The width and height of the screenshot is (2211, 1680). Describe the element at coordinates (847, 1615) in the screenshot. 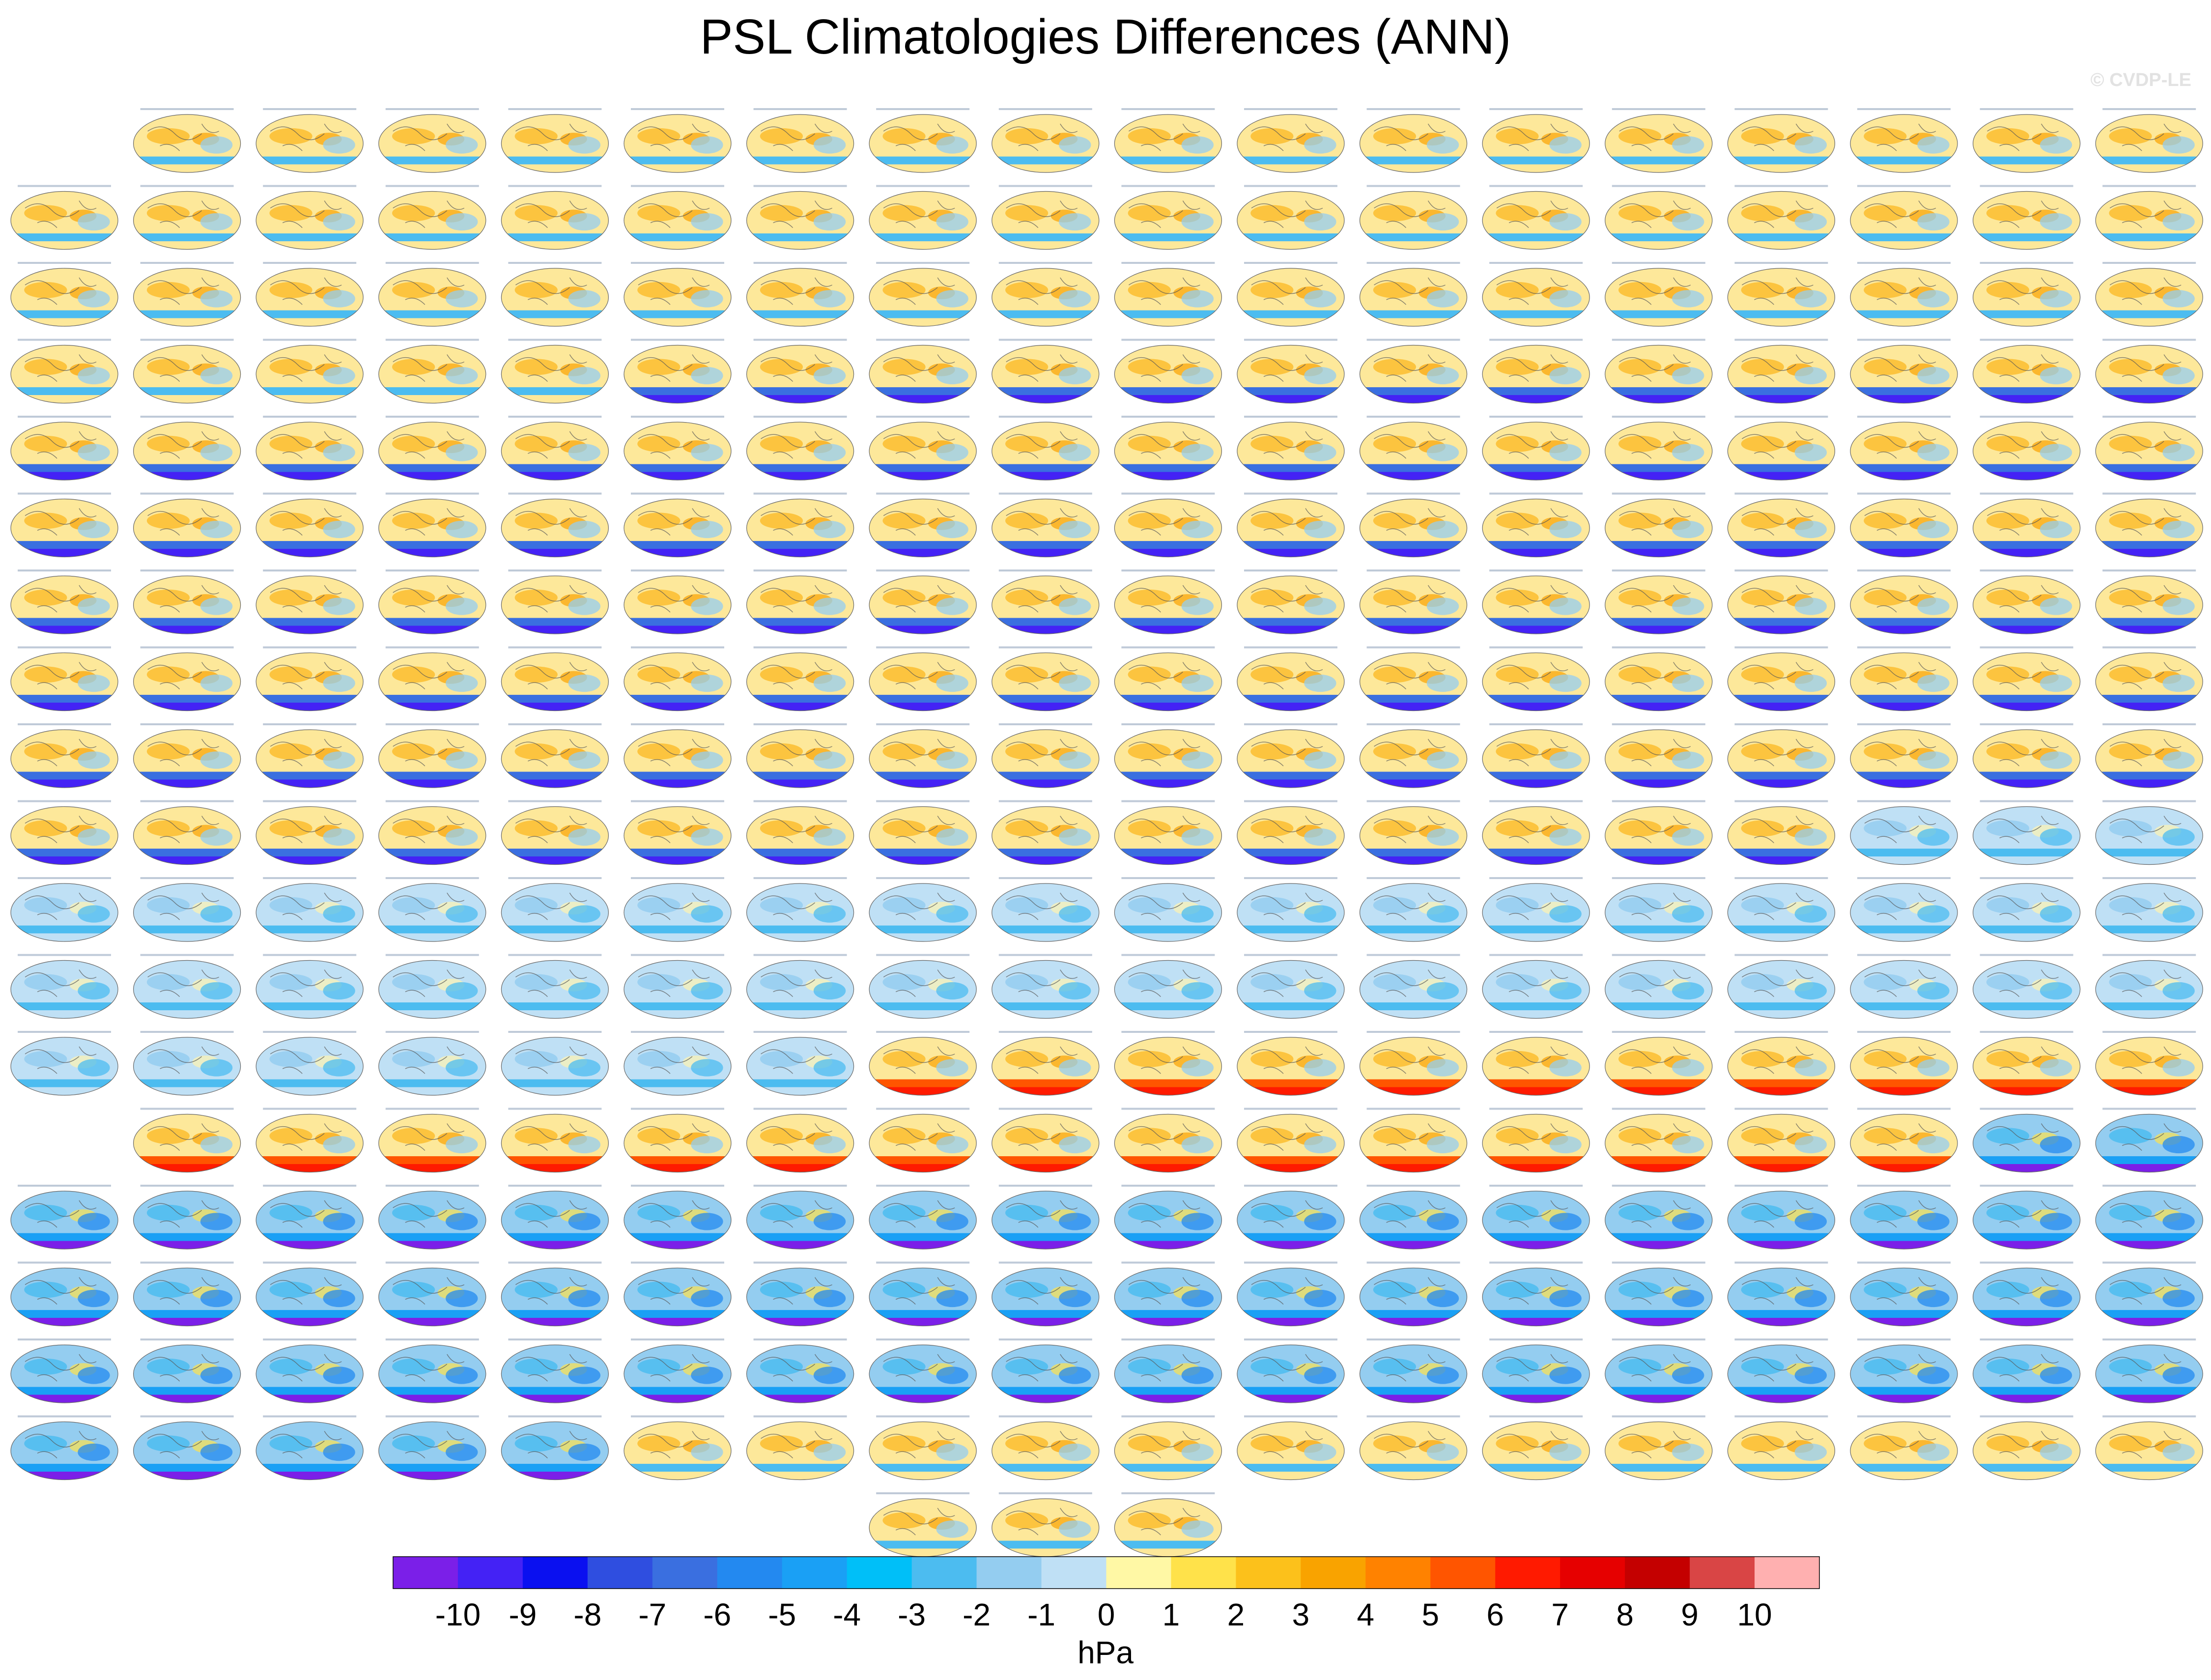

I see `colorbar-tick-label: -4` at that location.